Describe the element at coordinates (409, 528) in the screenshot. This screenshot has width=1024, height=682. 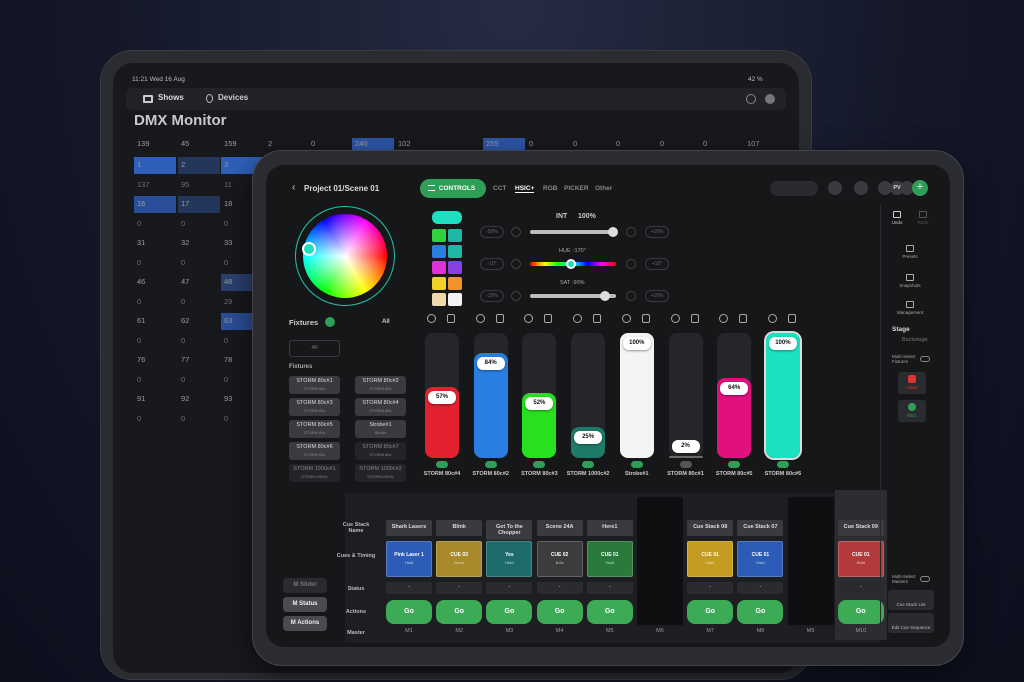
I see `stack-name: Shark Lasers` at that location.